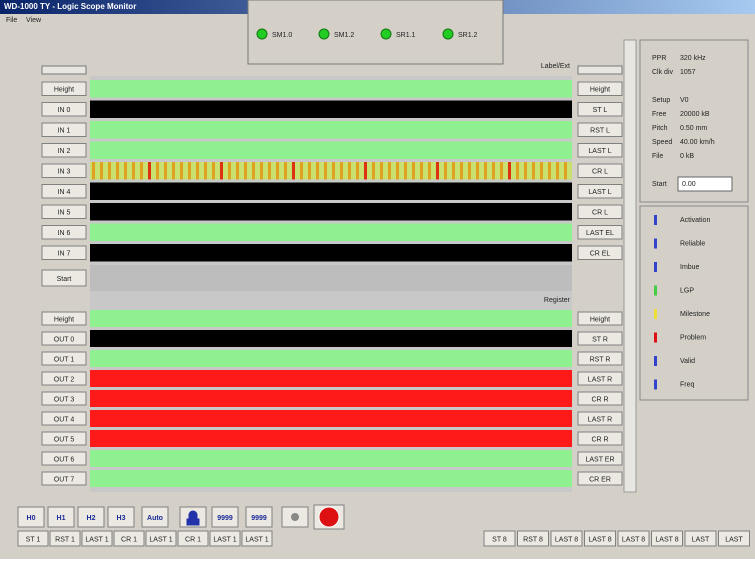 This screenshot has width=755, height=564. I want to click on toolbar-button-label: 9999, so click(225, 518).